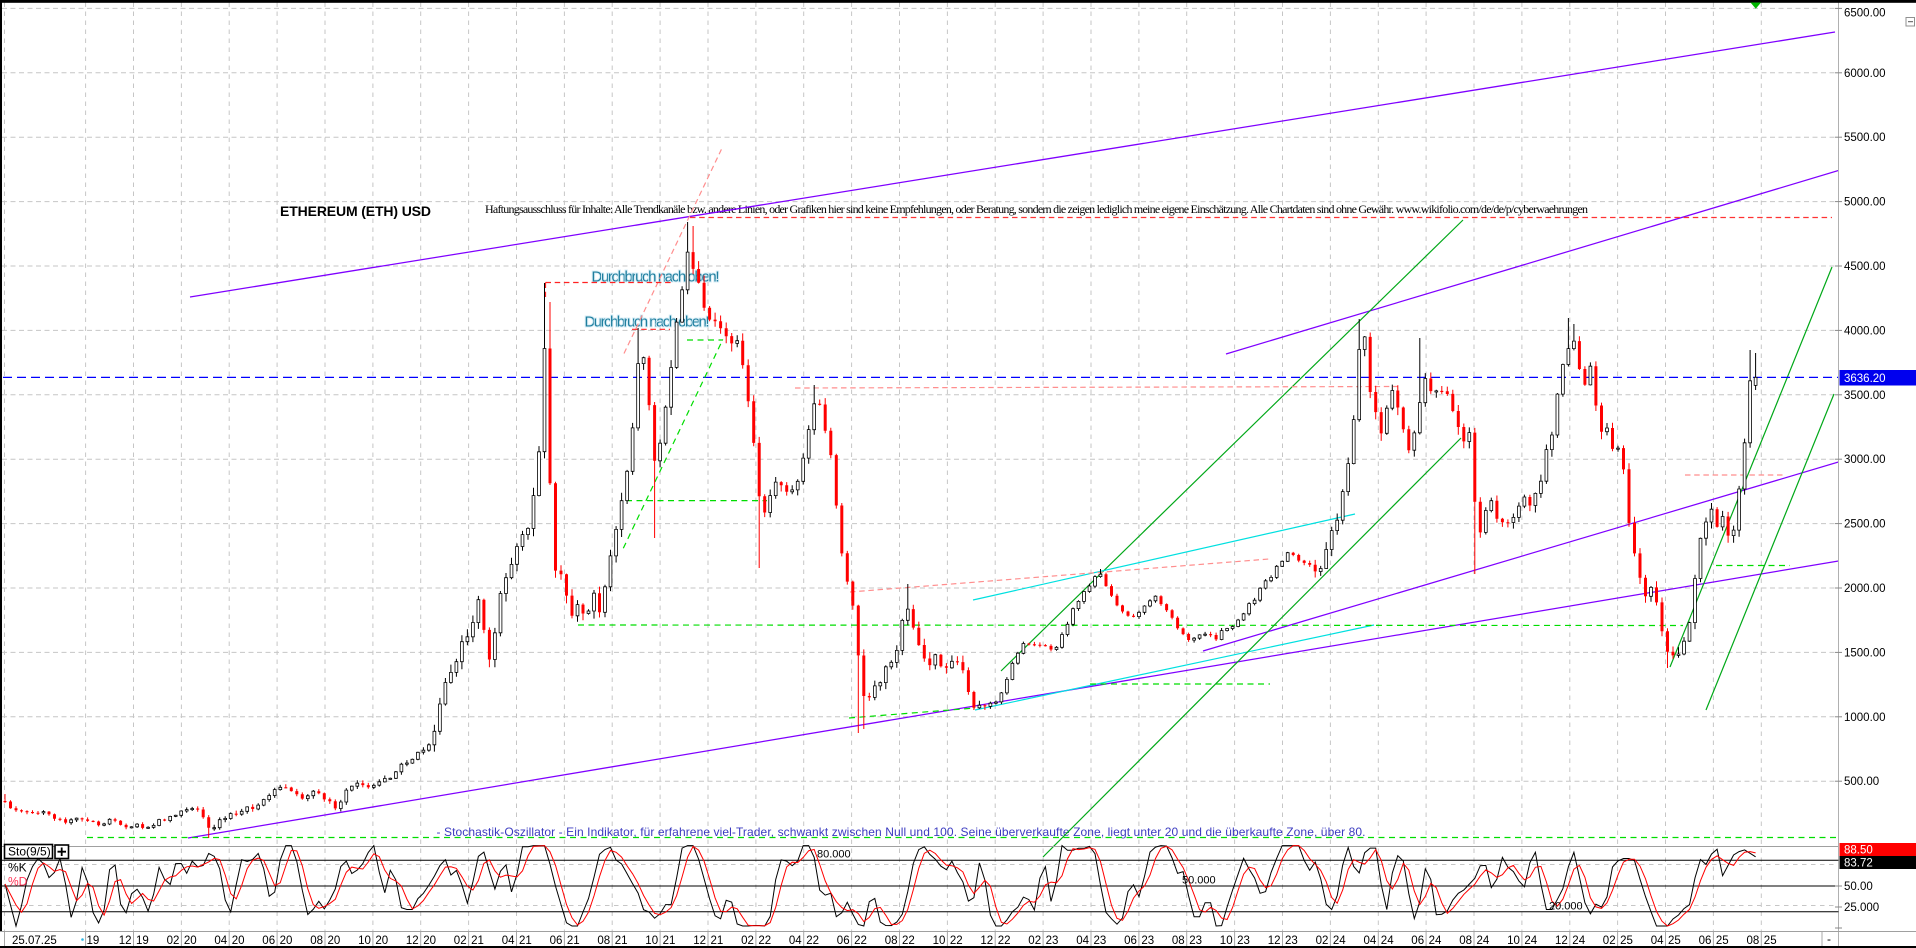  I want to click on svg-text: 4000.00, so click(1865, 331).